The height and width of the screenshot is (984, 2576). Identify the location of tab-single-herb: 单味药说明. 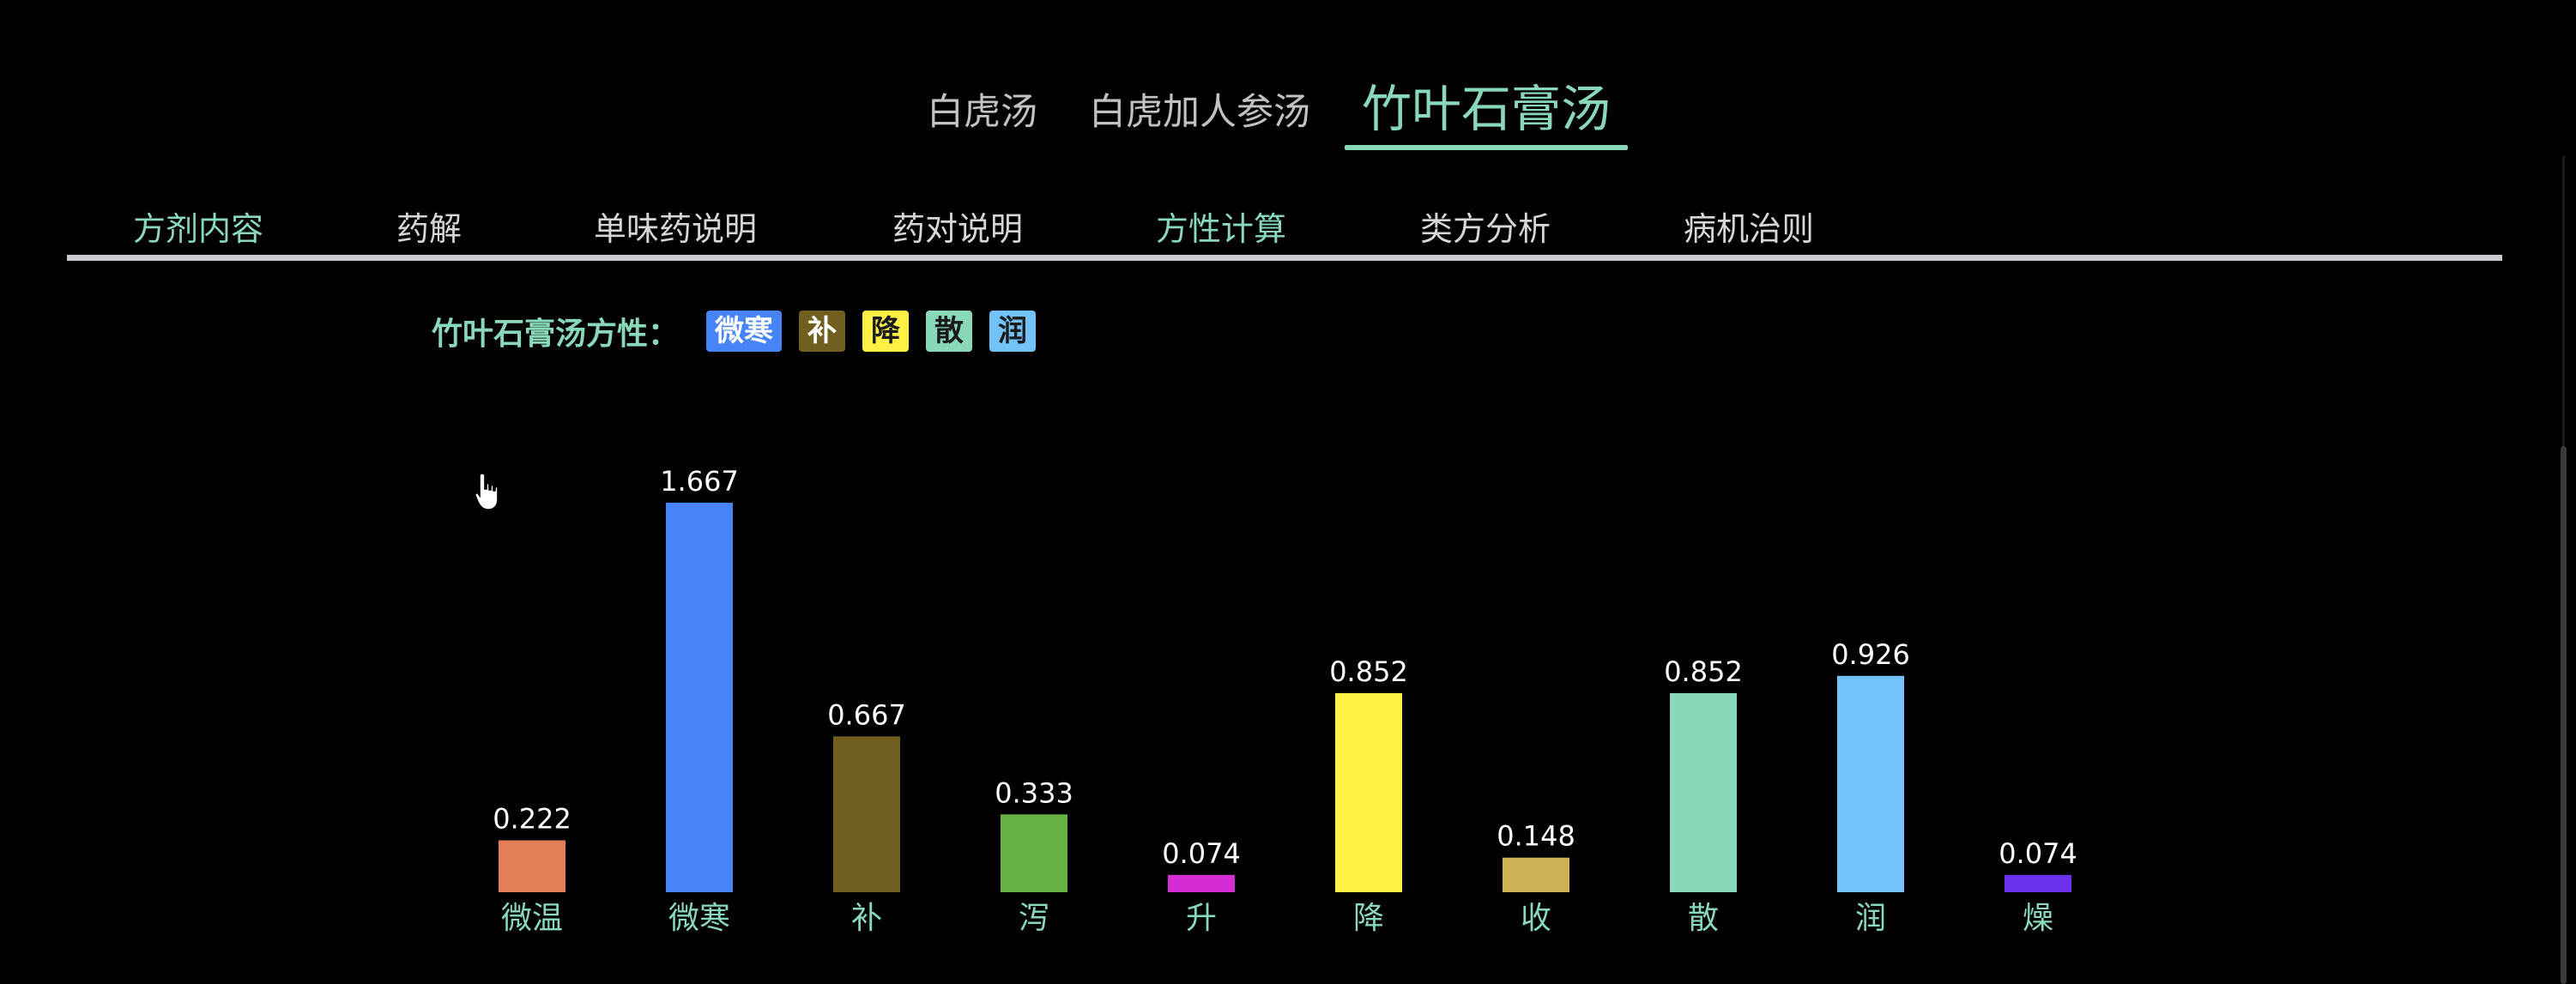
(675, 229).